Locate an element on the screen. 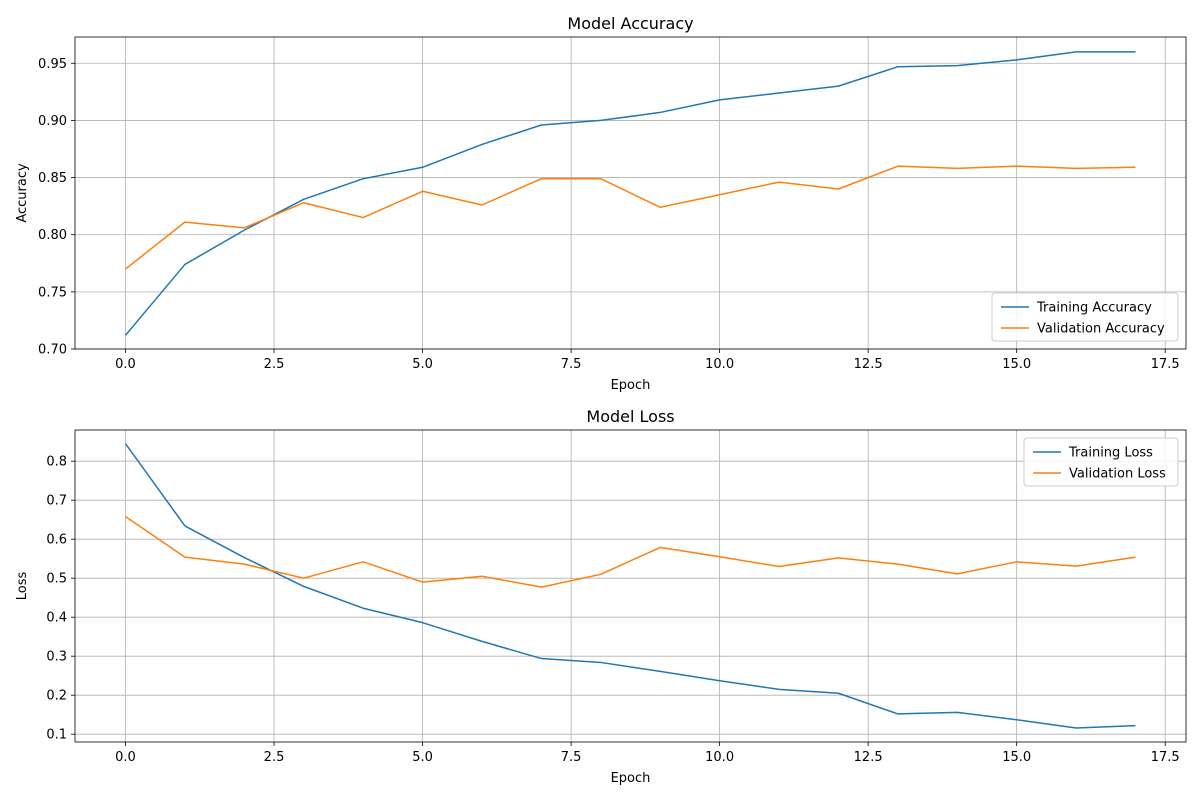  legend-label-1: Training Accuracy is located at coordinates (1094, 308).